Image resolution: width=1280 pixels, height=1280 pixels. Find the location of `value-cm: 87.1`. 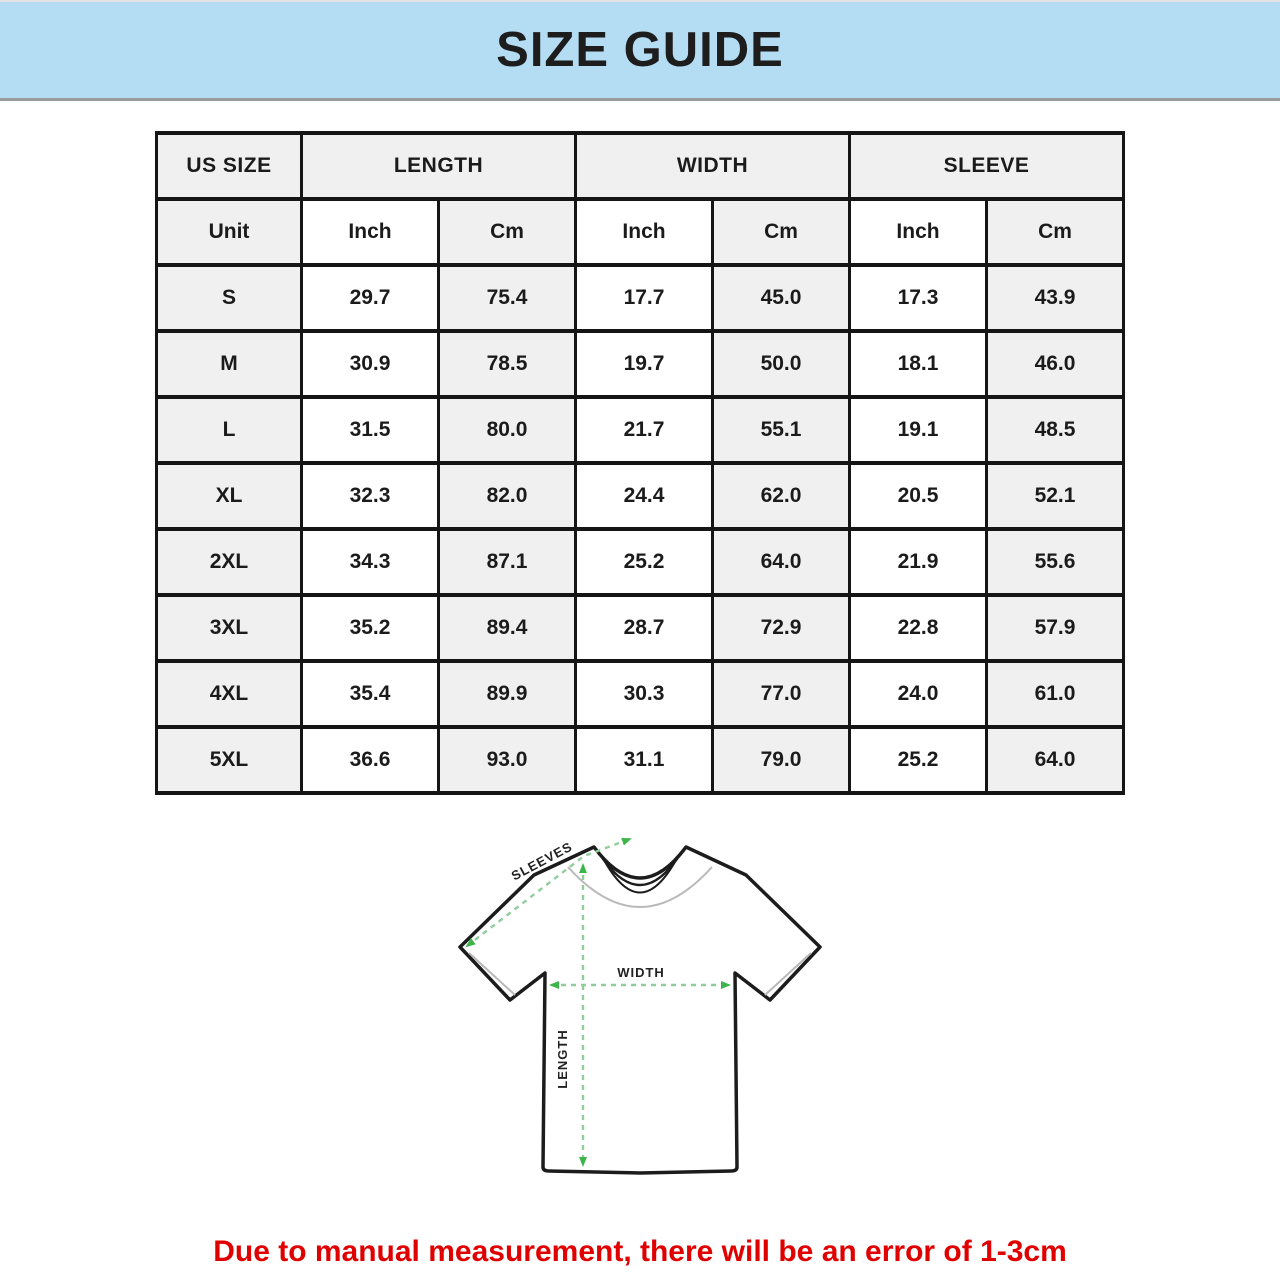

value-cm: 87.1 is located at coordinates (507, 562).